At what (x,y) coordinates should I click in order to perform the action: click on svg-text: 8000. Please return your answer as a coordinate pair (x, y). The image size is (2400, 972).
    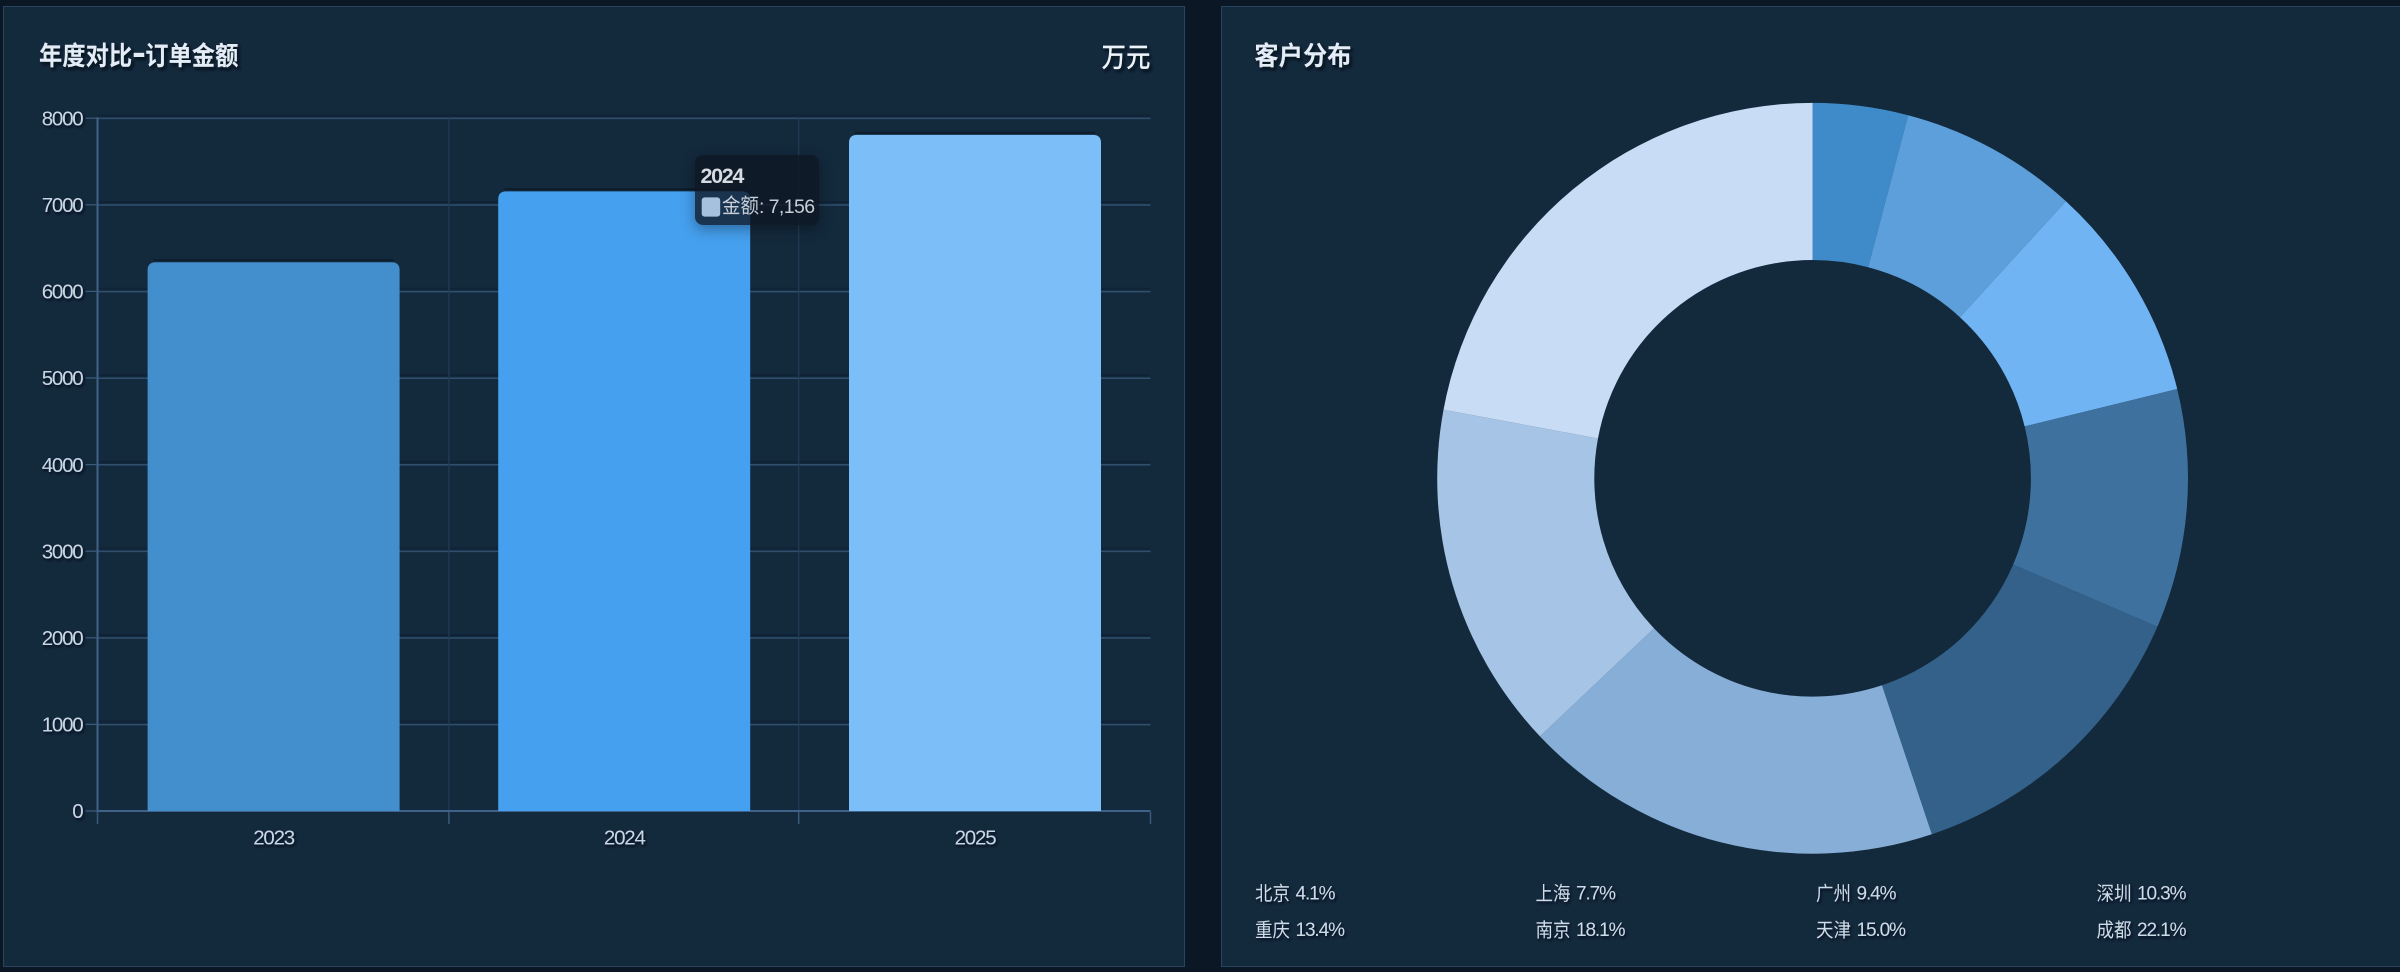
    Looking at the image, I should click on (63, 118).